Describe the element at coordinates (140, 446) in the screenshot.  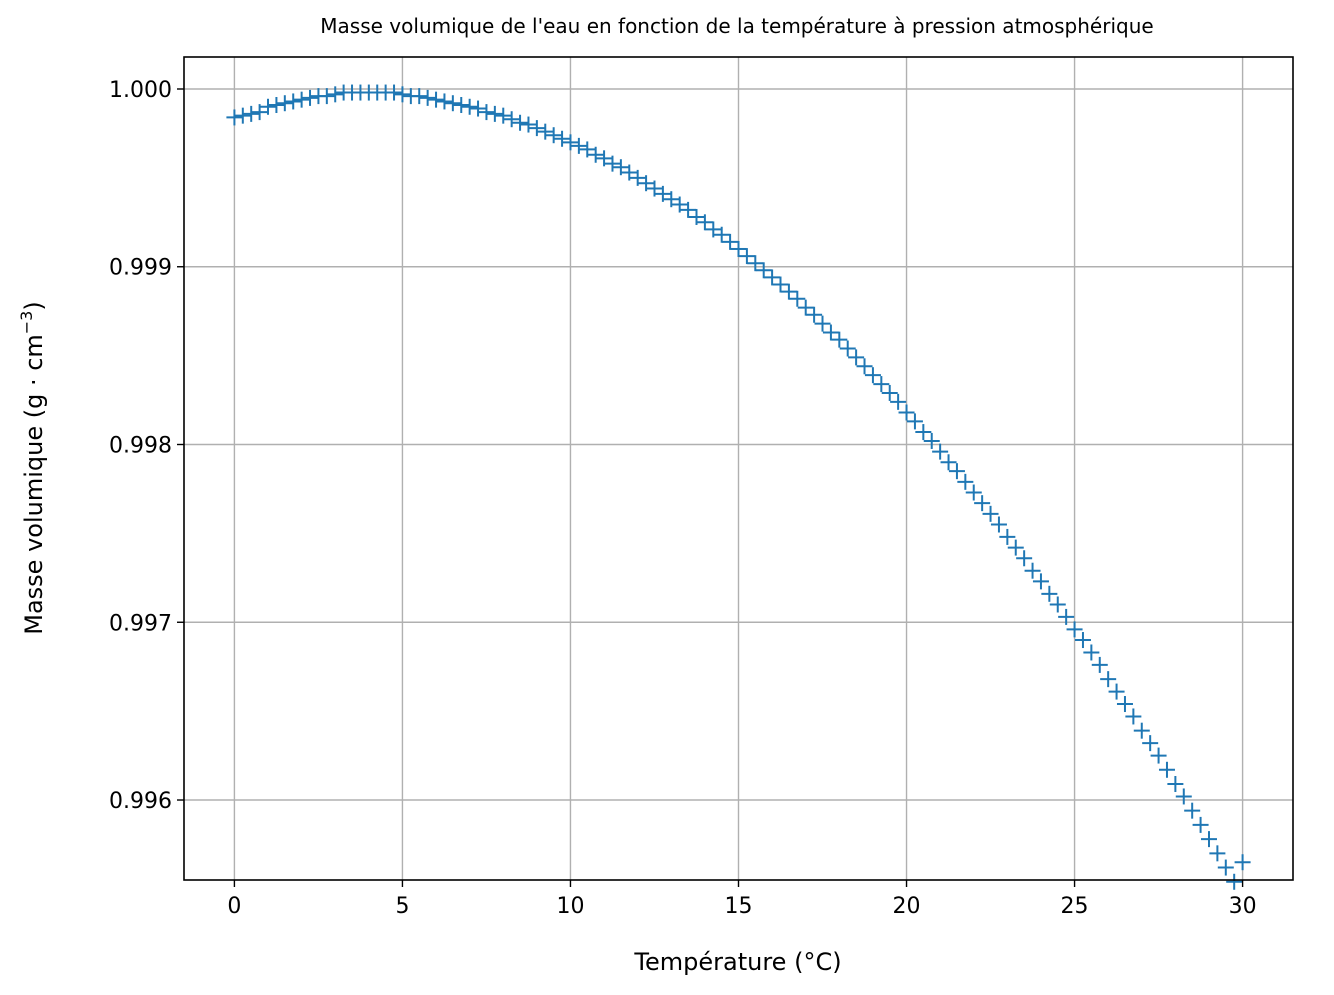
I see `y-tick-label: 0.998` at that location.